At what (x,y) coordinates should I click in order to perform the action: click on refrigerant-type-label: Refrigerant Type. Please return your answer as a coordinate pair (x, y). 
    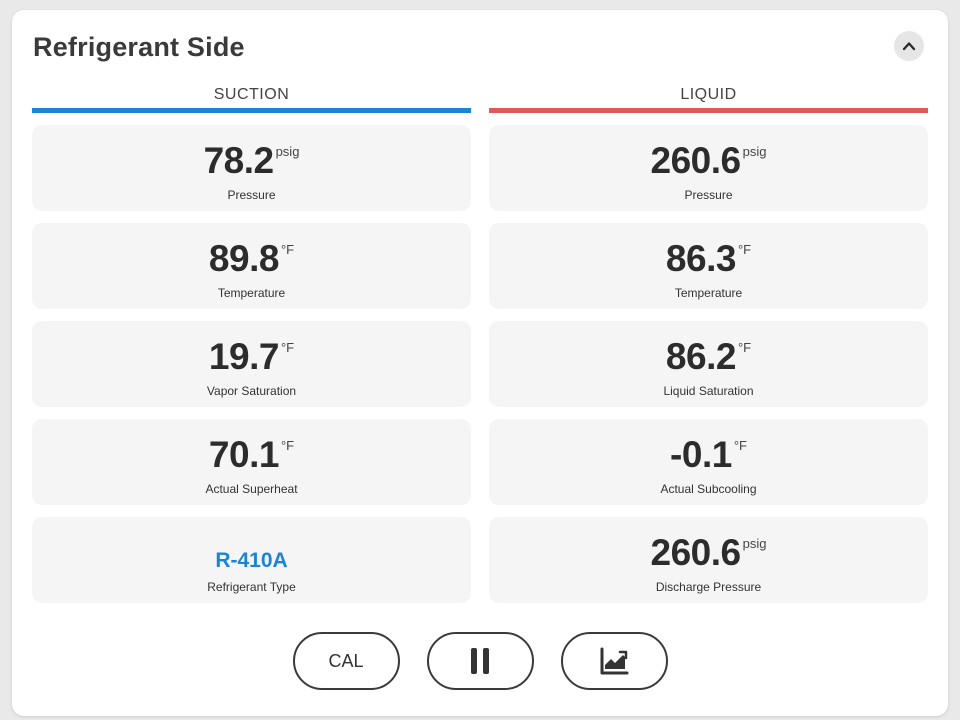
    Looking at the image, I should click on (251, 587).